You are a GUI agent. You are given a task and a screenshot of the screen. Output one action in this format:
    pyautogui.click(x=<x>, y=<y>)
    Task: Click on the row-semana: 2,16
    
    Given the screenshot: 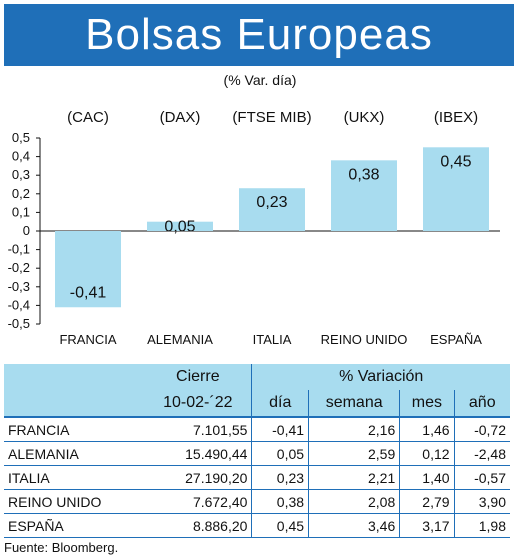 What is the action you would take?
    pyautogui.click(x=354, y=429)
    